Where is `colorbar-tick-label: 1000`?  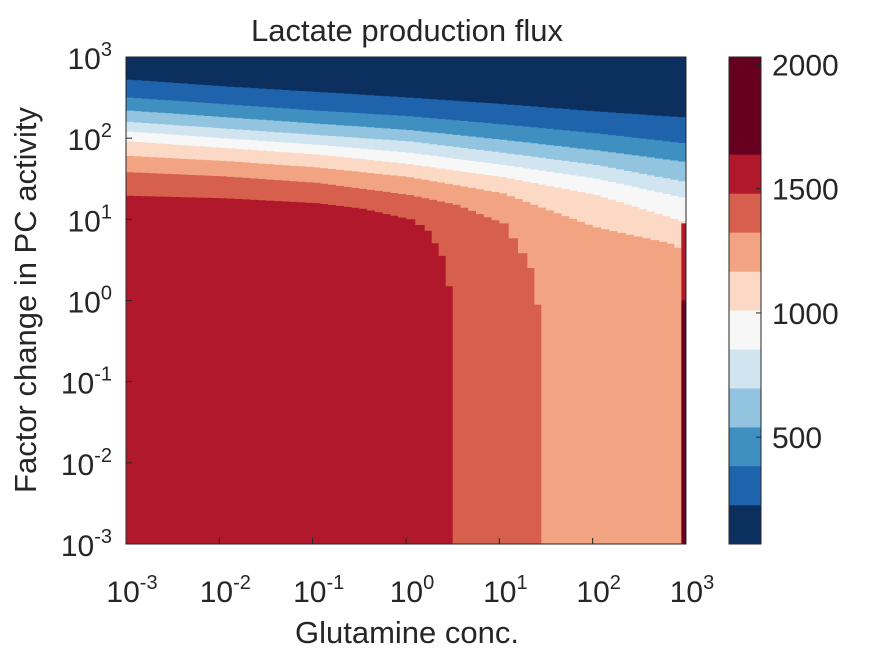
colorbar-tick-label: 1000 is located at coordinates (805, 314).